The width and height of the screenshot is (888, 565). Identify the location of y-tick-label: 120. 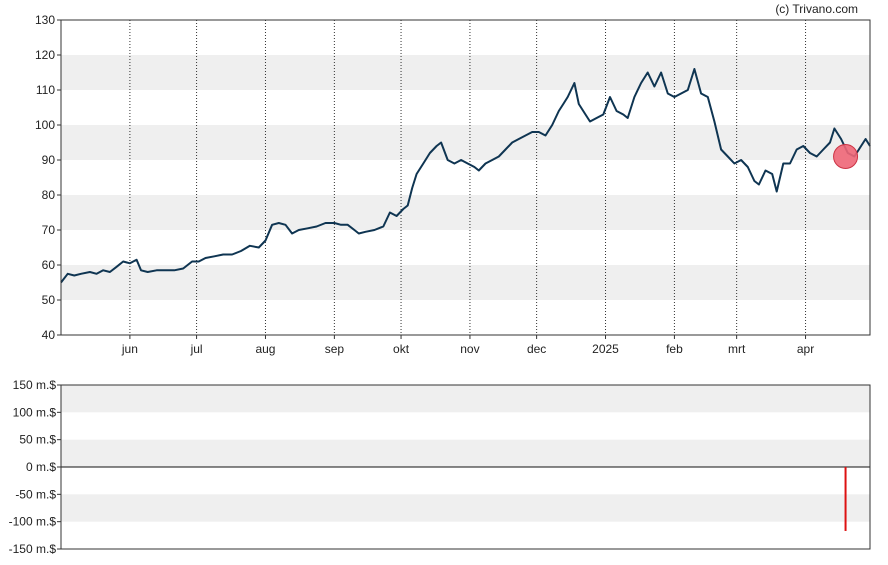
(45, 55).